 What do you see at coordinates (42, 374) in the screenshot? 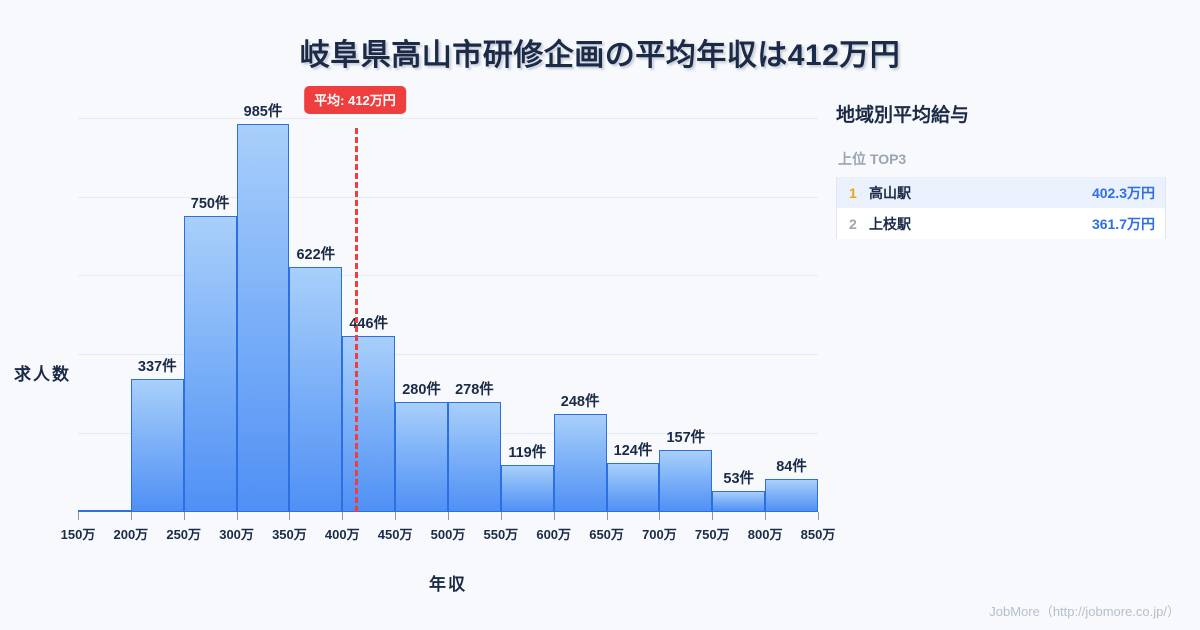
I see `y-axis-title: 求人数` at bounding box center [42, 374].